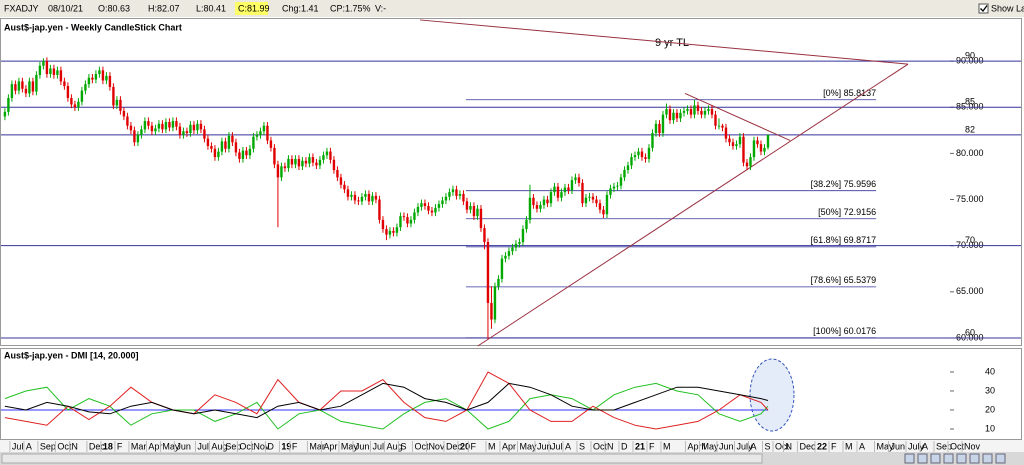  What do you see at coordinates (972, 446) in the screenshot?
I see `x-tick-label: Nov` at bounding box center [972, 446].